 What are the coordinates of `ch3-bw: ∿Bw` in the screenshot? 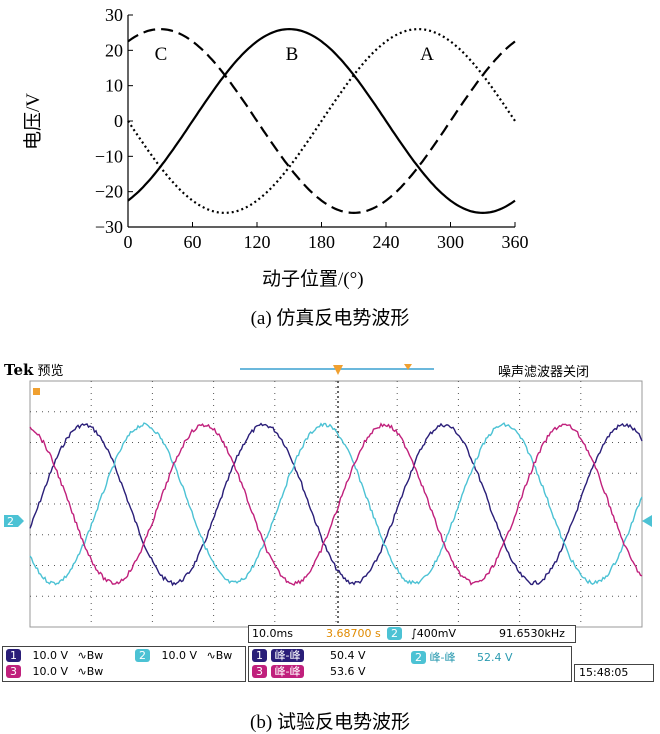 It's located at (90, 671).